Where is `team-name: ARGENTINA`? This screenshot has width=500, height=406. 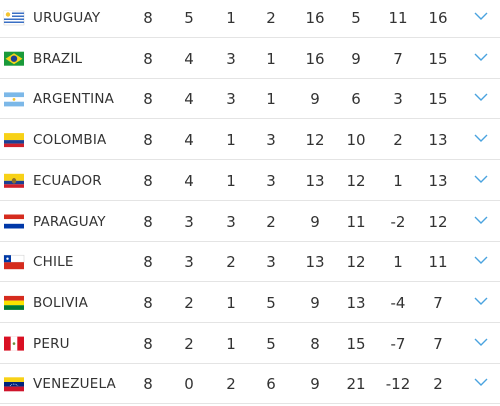 team-name: ARGENTINA is located at coordinates (74, 99).